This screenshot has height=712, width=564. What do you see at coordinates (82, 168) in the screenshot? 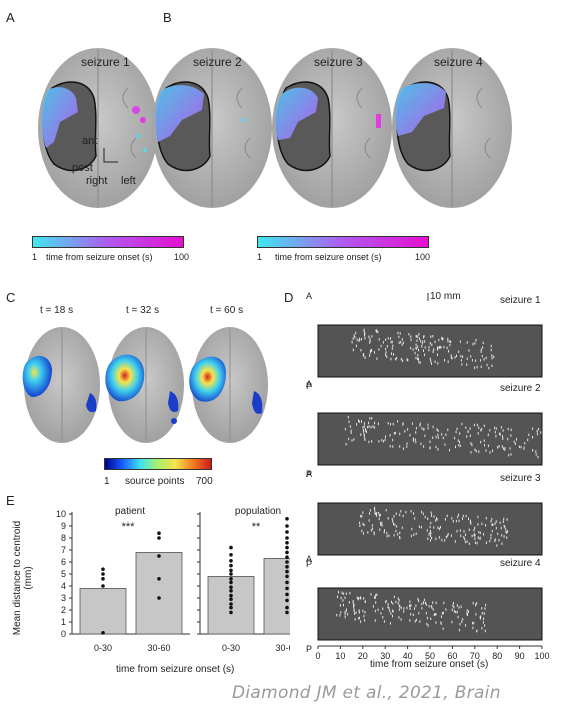
I see `orientation-post: post` at bounding box center [82, 168].